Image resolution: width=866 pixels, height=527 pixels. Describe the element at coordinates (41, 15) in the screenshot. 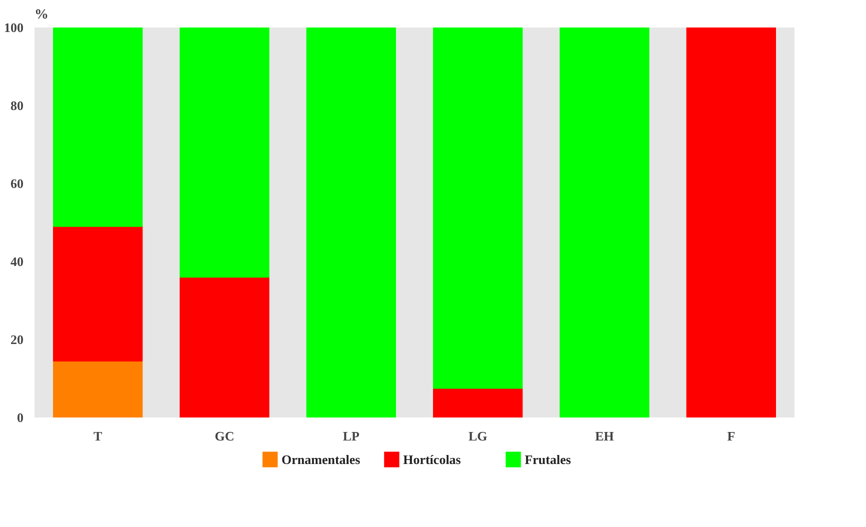

I see `y-axis-title: %` at that location.